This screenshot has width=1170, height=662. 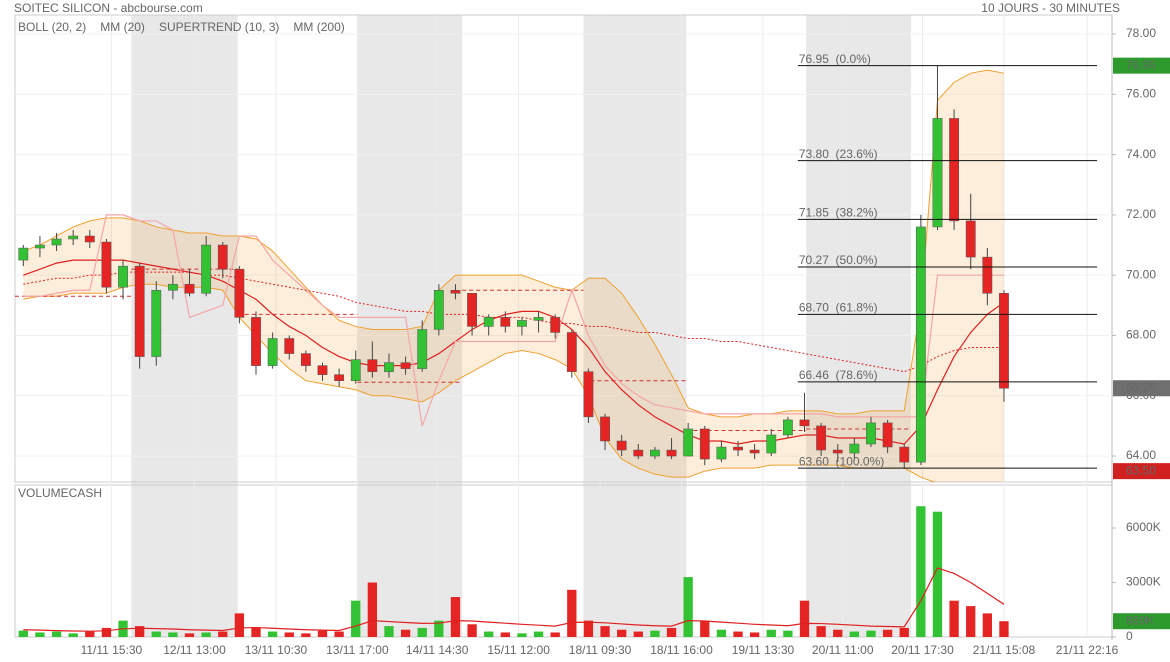 What do you see at coordinates (1141, 455) in the screenshot?
I see `y-tick-label: 64.00` at bounding box center [1141, 455].